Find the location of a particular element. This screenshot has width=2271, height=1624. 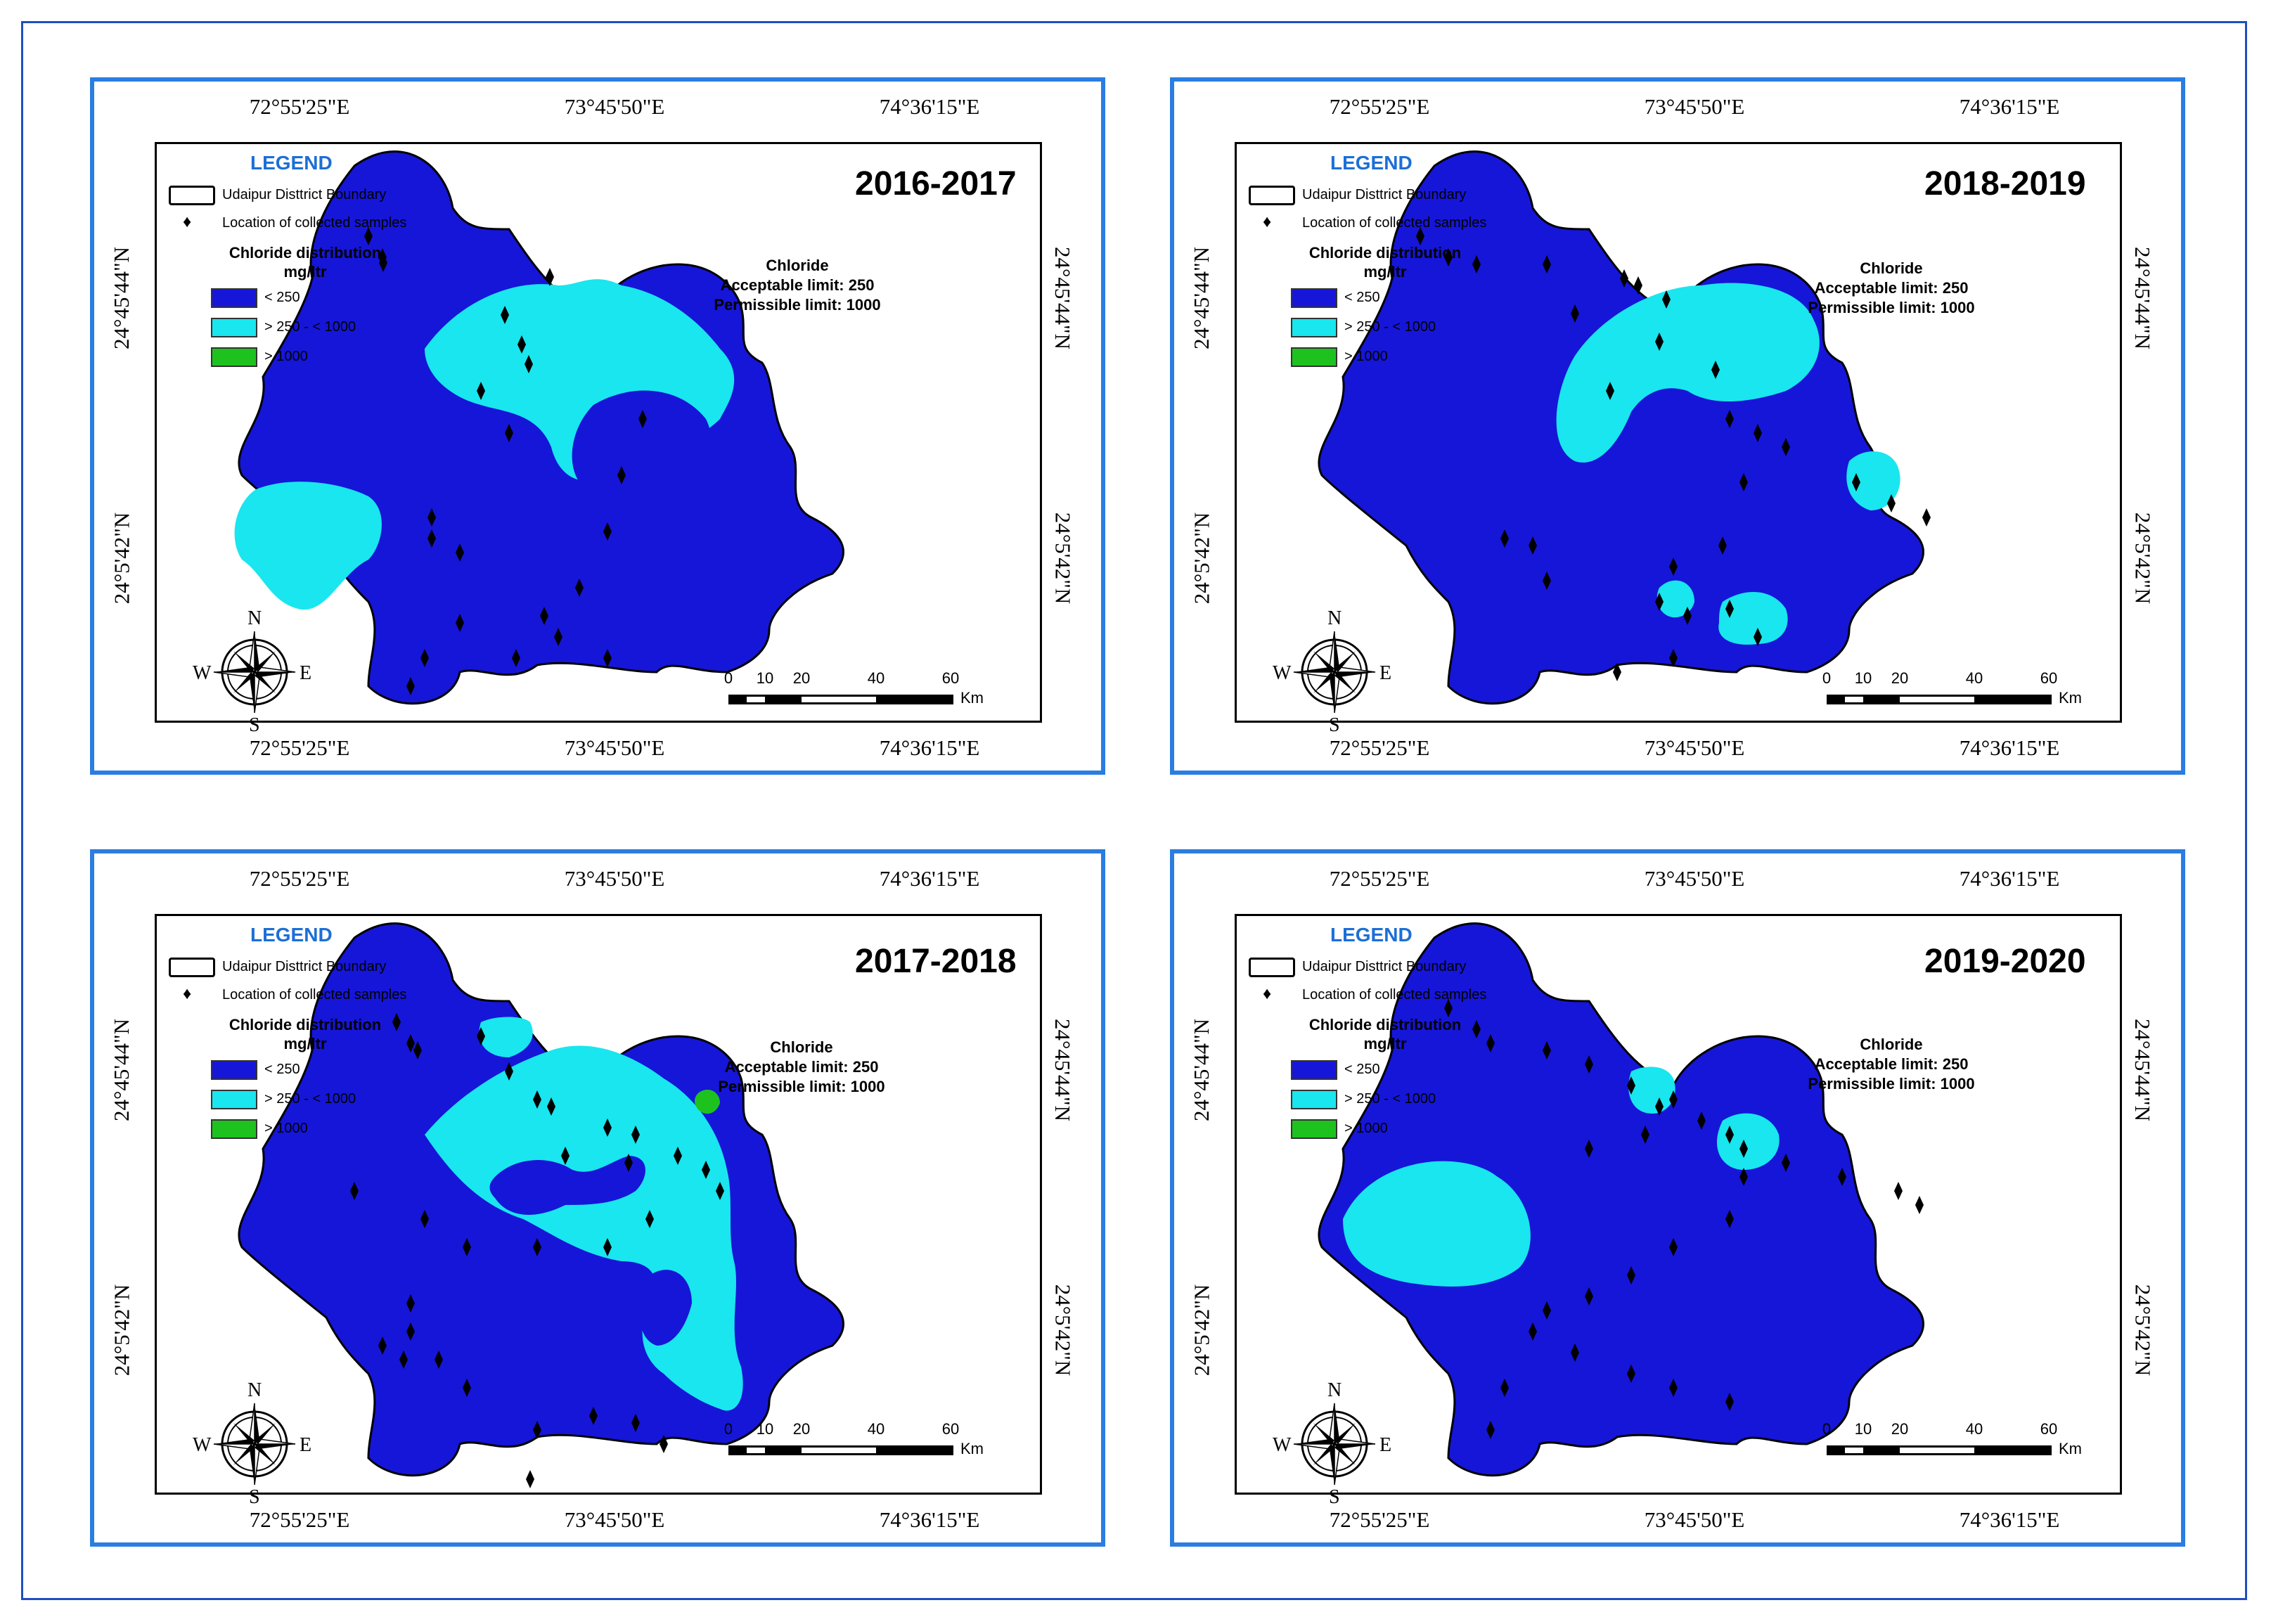

legend-class-low: < 250 is located at coordinates (282, 1069).